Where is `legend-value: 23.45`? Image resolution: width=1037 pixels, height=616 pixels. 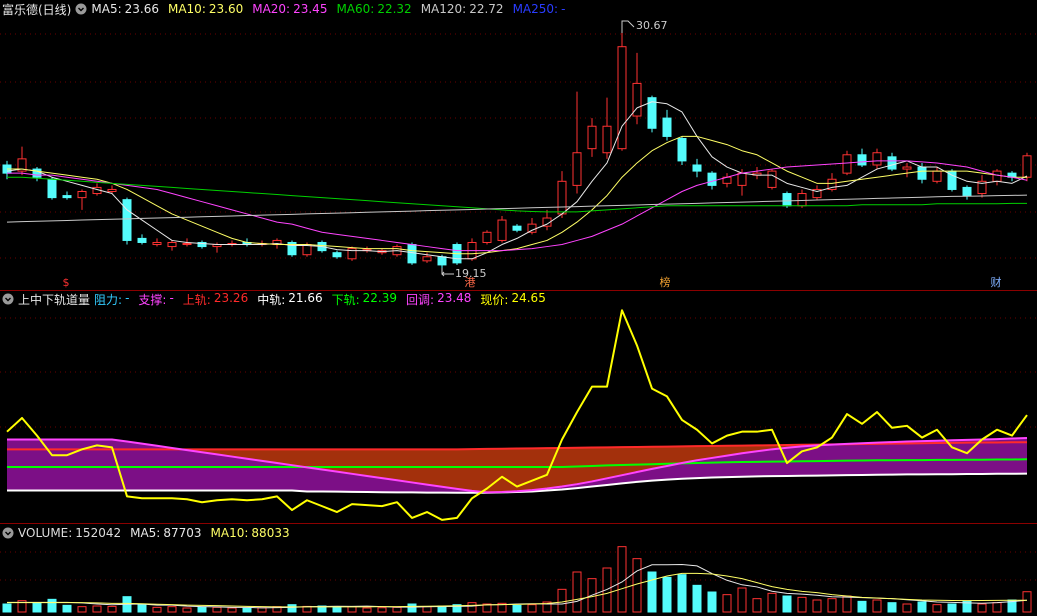 legend-value: 23.45 is located at coordinates (310, 9).